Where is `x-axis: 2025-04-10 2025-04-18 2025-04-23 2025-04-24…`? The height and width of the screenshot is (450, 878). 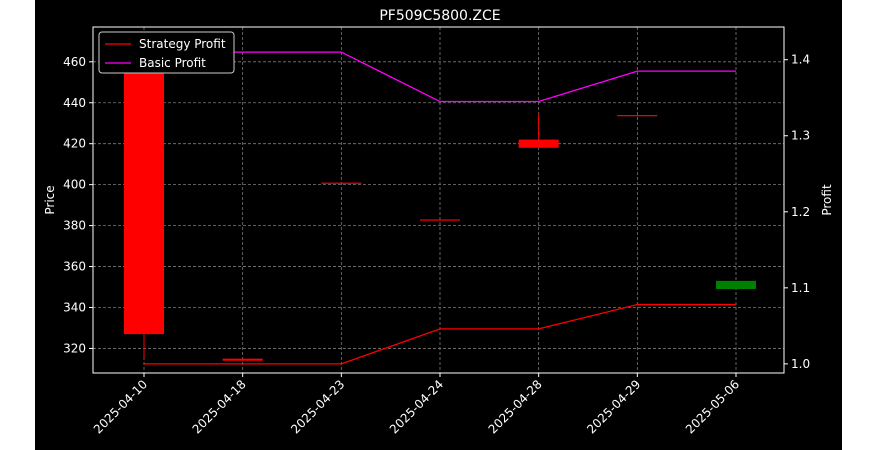 x-axis: 2025-04-10 2025-04-18 2025-04-23 2025-04-24… is located at coordinates (416, 404).